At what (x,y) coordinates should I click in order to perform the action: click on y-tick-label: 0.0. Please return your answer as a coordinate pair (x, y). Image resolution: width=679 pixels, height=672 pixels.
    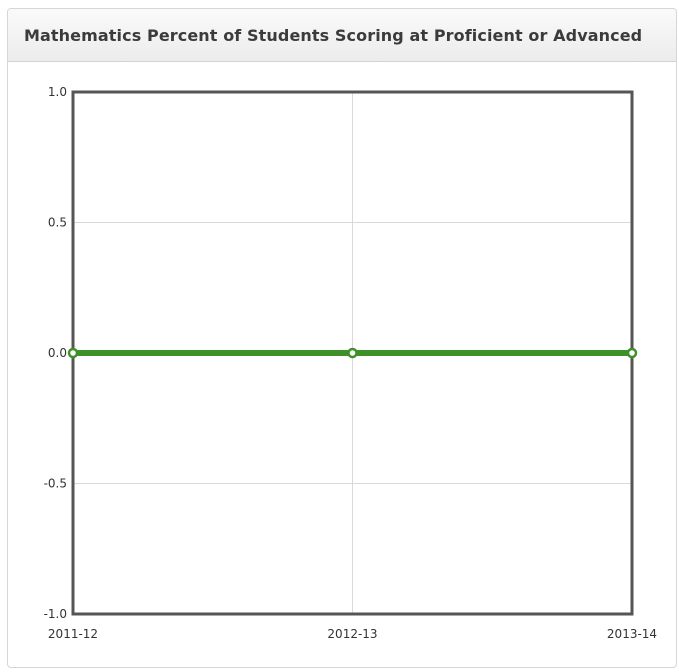
    Looking at the image, I should click on (57, 353).